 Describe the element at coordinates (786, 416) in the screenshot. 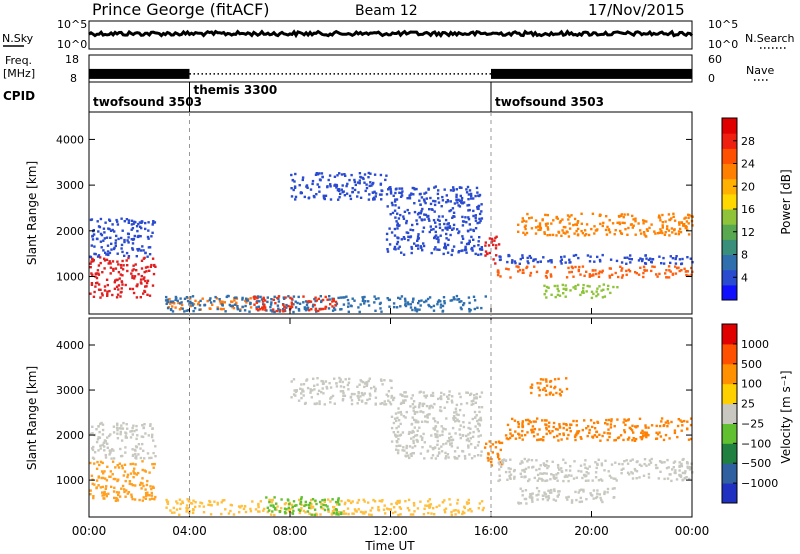

I see `velocity-colorbar-label: Velocity [m s⁻¹]` at that location.